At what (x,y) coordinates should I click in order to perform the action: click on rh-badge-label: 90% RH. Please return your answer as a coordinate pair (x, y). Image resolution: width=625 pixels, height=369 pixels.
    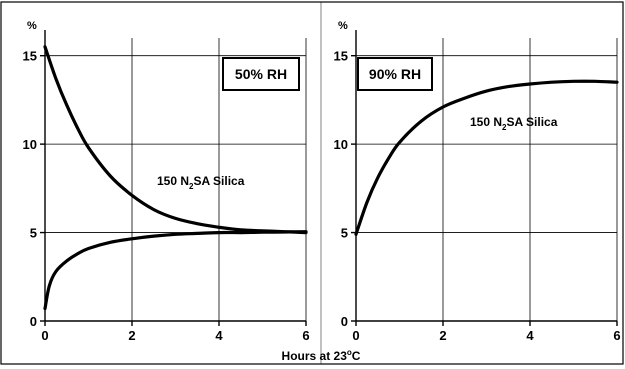
    Looking at the image, I should click on (395, 74).